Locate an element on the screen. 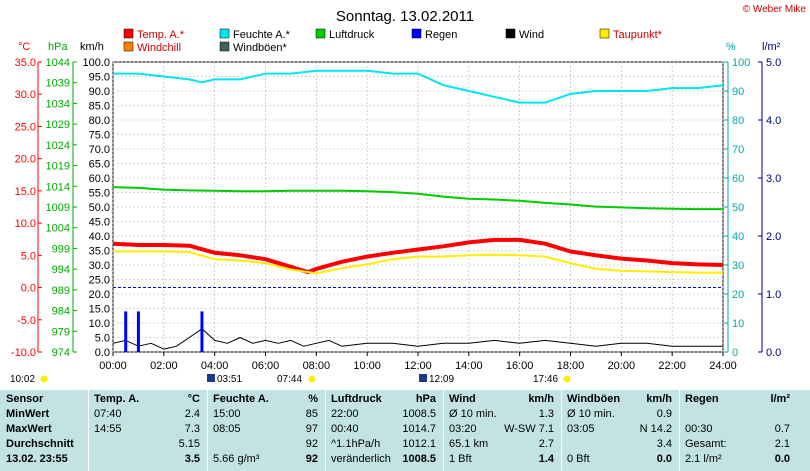  feuchte-a-line is located at coordinates (418, 86).